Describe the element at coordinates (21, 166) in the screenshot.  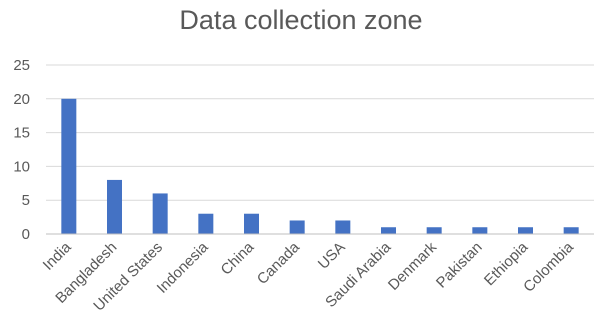
I see `y-tick-label: 10` at that location.